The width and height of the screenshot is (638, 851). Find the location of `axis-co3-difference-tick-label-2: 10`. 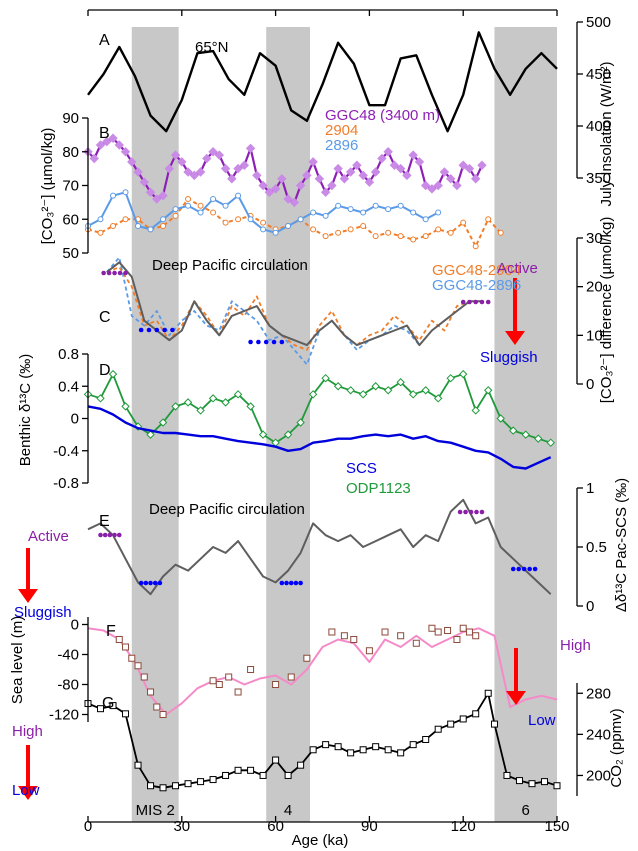

axis-co3-difference-tick-label-2: 10 is located at coordinates (594, 335).